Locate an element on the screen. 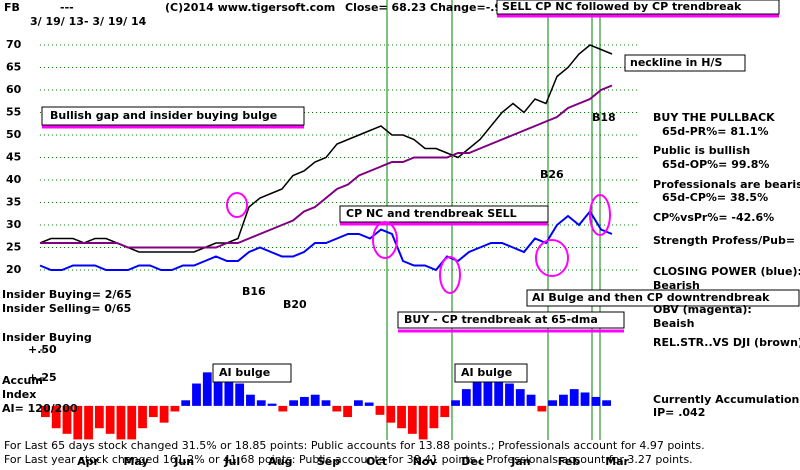 The image size is (800, 470). side-text: Currently Accumulation is located at coordinates (726, 399).